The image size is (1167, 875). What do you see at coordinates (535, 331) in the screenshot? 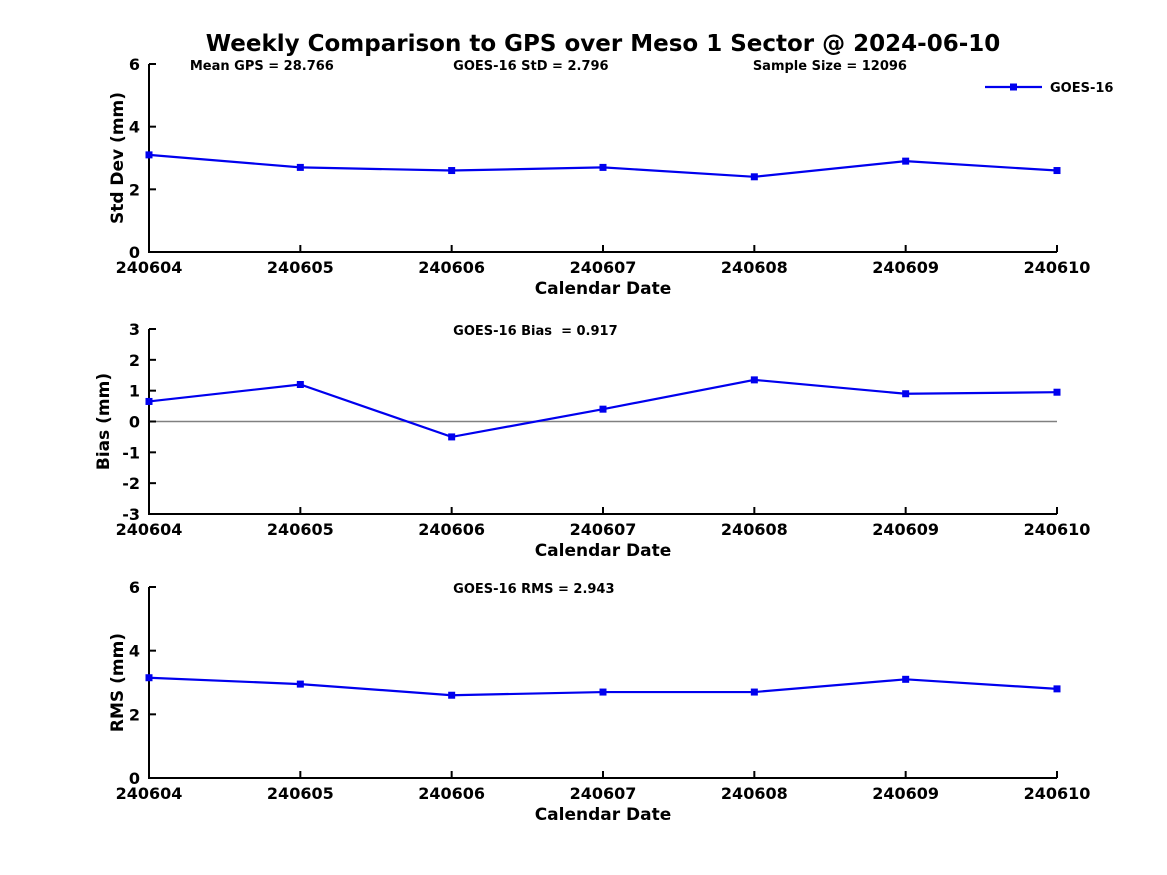
I see `stat-annotation: GOES-16 Bias = 0.917` at bounding box center [535, 331].